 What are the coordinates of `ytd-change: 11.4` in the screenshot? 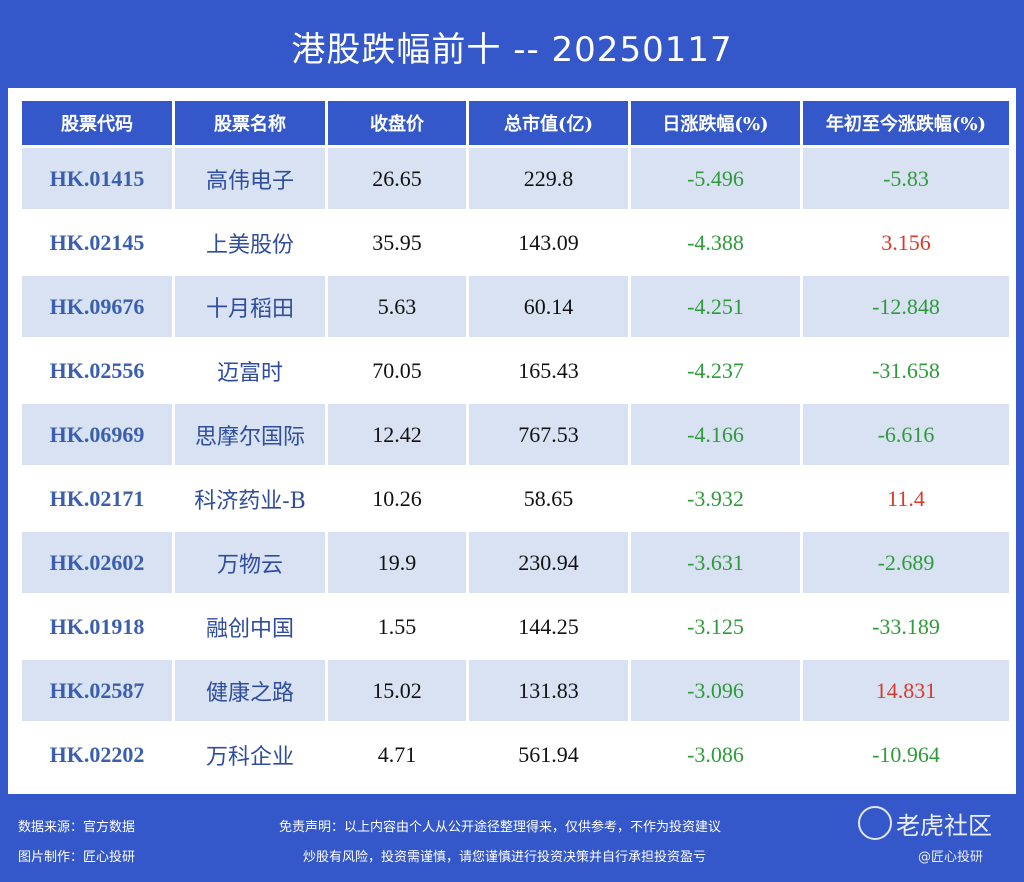 It's located at (906, 498).